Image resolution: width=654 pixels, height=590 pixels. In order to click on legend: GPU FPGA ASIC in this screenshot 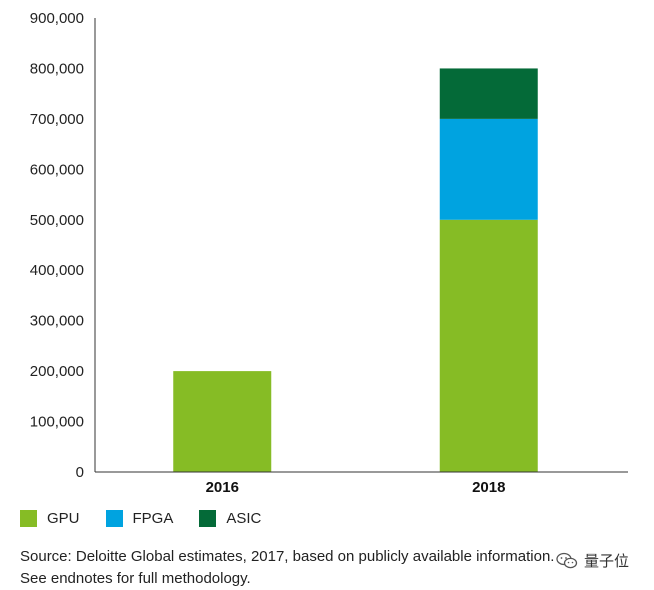, I will do `click(153, 518)`.